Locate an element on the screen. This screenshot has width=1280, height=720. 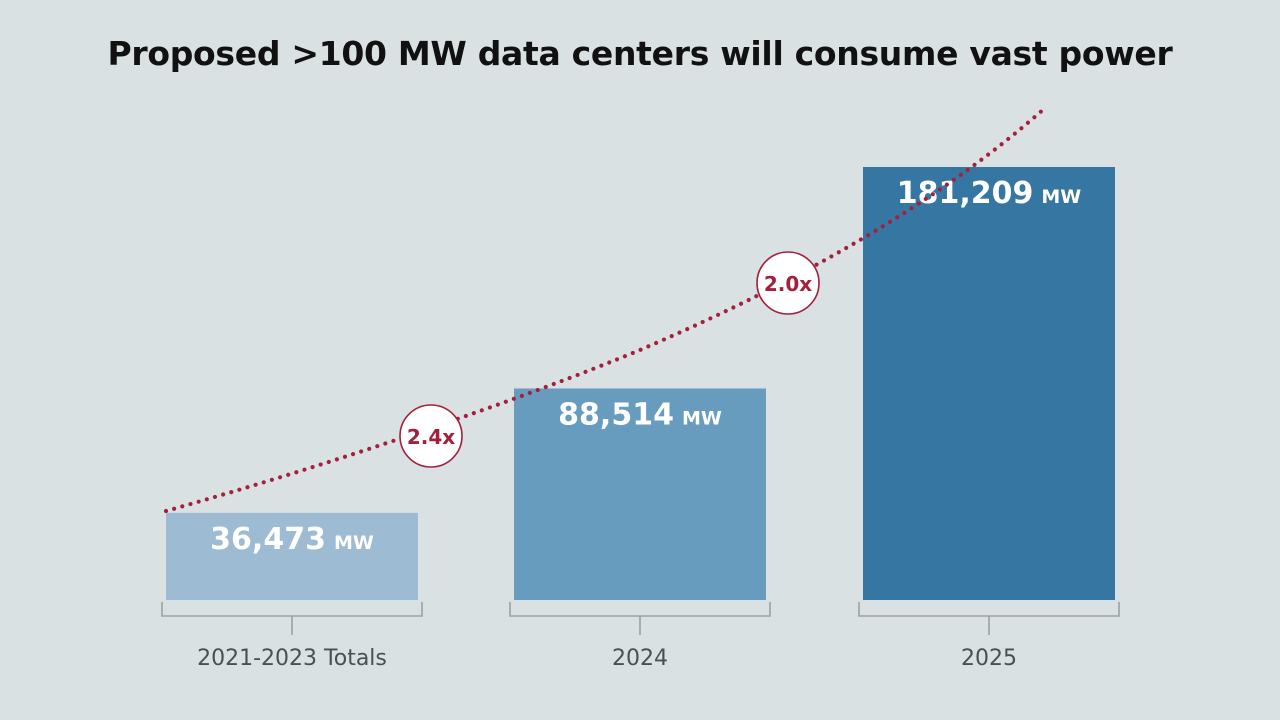
bar-value-label-1: 36,473 MW is located at coordinates (292, 539).